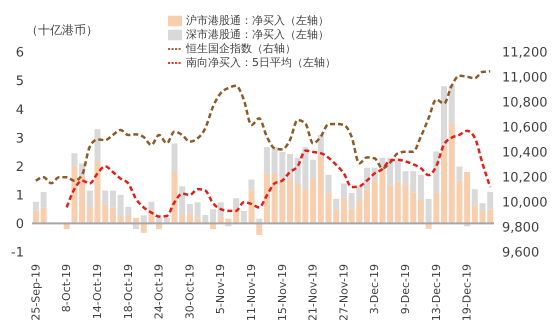 The image size is (556, 325). Describe the element at coordinates (241, 49) in the screenshot. I see `legend-label: 恒生国企指数（右轴）` at that location.